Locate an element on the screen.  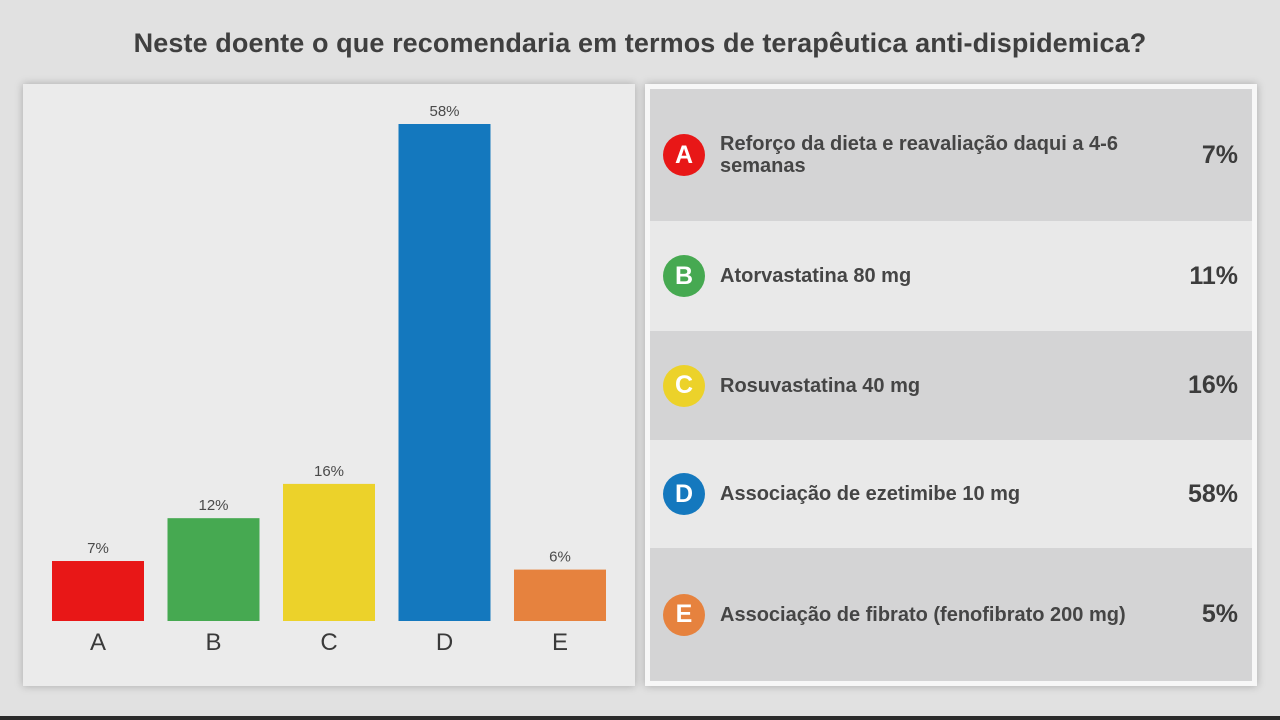
answer-text: Atorvastatina 80 mg is located at coordinates (816, 276).